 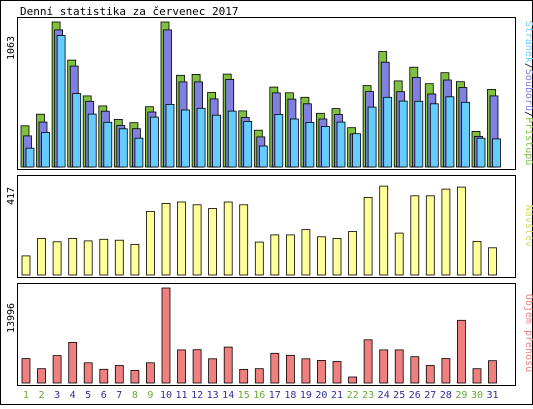 What do you see at coordinates (263, 156) in the screenshot?
I see `bar-stránek-day-16` at bounding box center [263, 156].